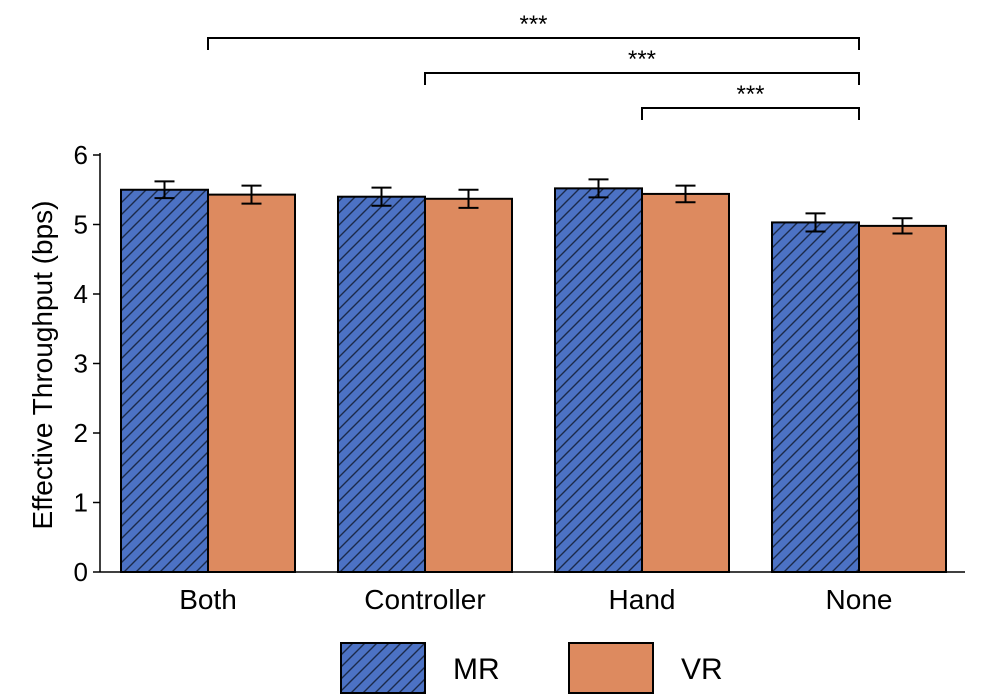 Image resolution: width=997 pixels, height=698 pixels. I want to click on bar-vr-none, so click(902, 398).